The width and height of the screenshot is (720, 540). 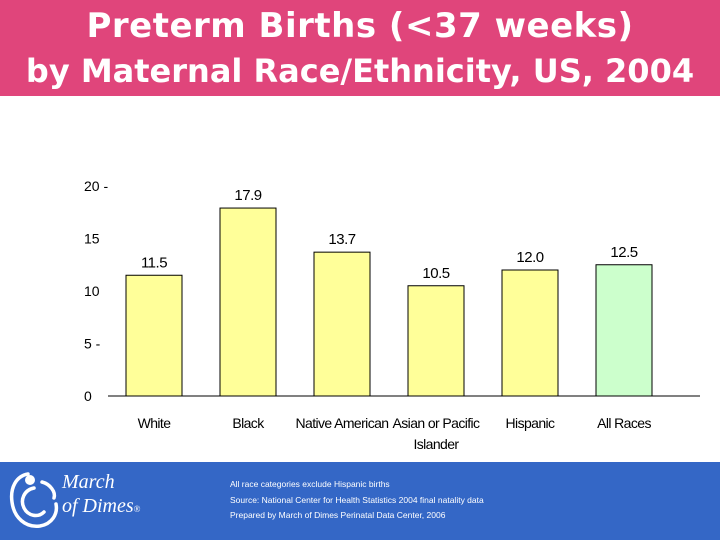 What do you see at coordinates (360, 26) in the screenshot?
I see `chart-title: Preterm Births (<37 weeks)` at bounding box center [360, 26].